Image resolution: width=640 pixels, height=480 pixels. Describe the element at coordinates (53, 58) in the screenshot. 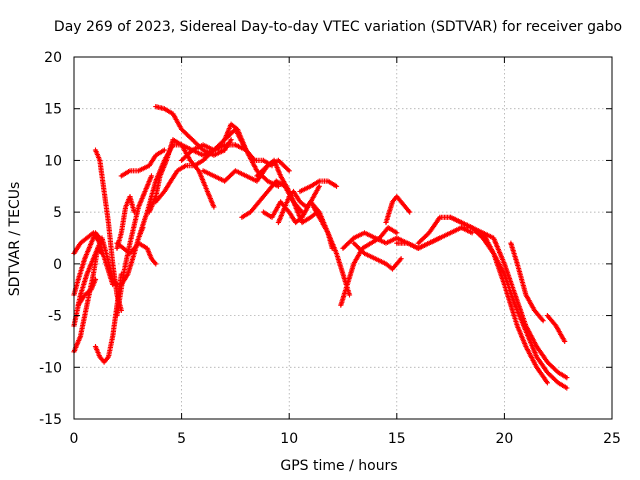

I see `y-tick-label: 20` at that location.